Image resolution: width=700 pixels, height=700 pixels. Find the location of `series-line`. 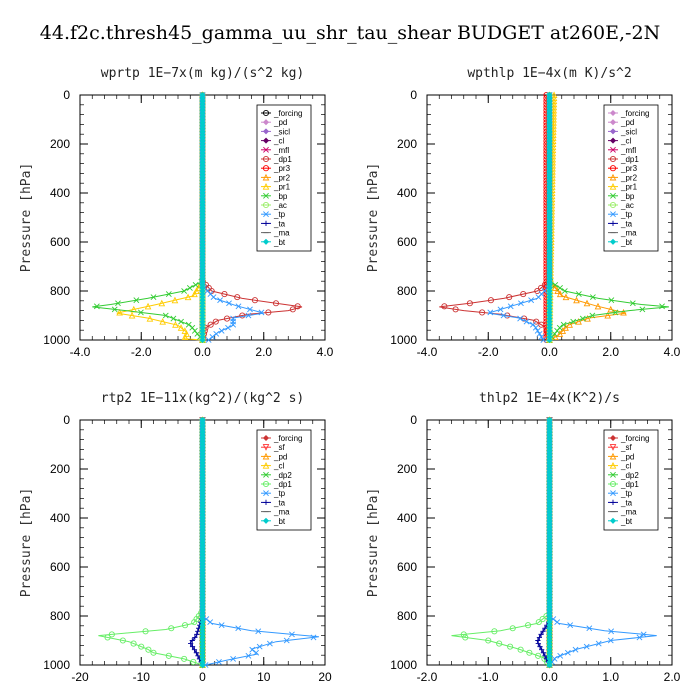

series-line is located at coordinates (159, 218).